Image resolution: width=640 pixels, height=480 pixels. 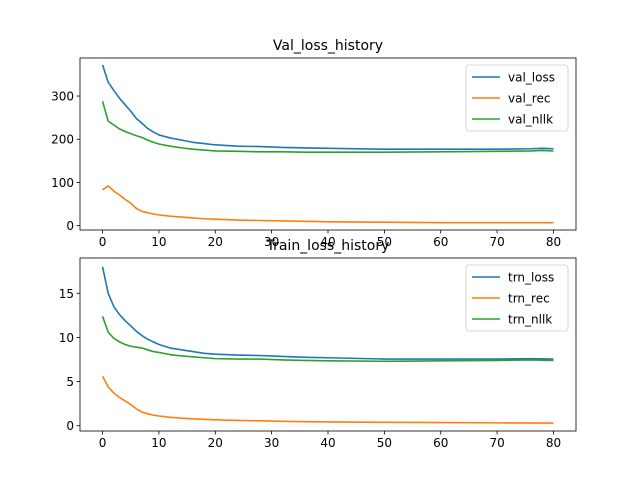 I want to click on legend: trn_loss trn_rec trn_nllk, so click(x=517, y=298).